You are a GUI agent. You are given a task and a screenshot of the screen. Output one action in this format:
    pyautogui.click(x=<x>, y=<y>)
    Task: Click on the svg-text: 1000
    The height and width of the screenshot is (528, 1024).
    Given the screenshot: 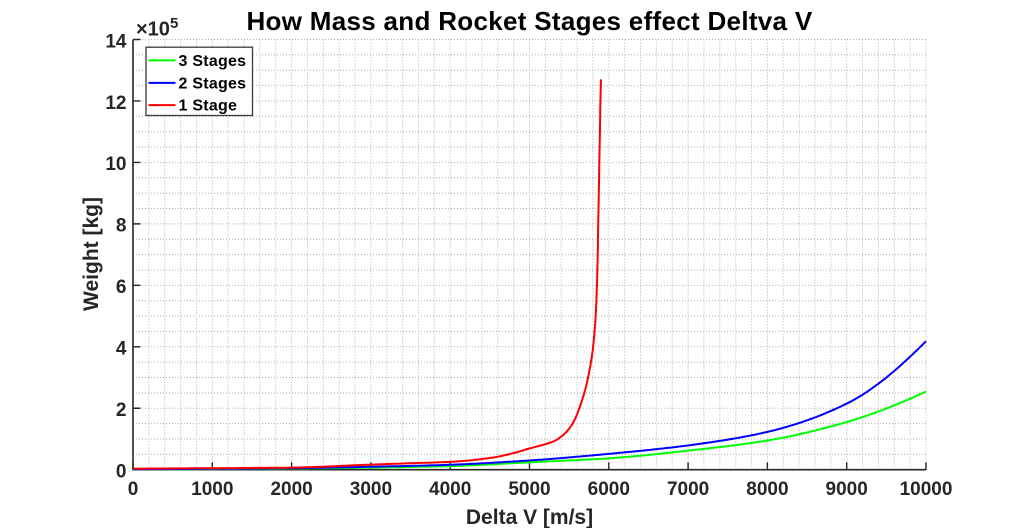 What is the action you would take?
    pyautogui.click(x=212, y=489)
    